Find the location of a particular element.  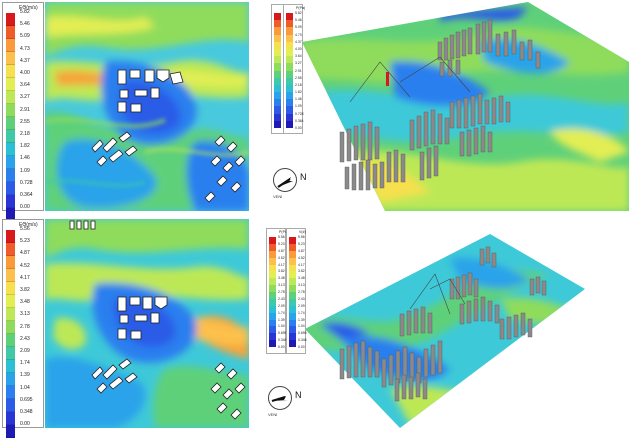

top-3d-buildings is located at coordinates (440, 105).